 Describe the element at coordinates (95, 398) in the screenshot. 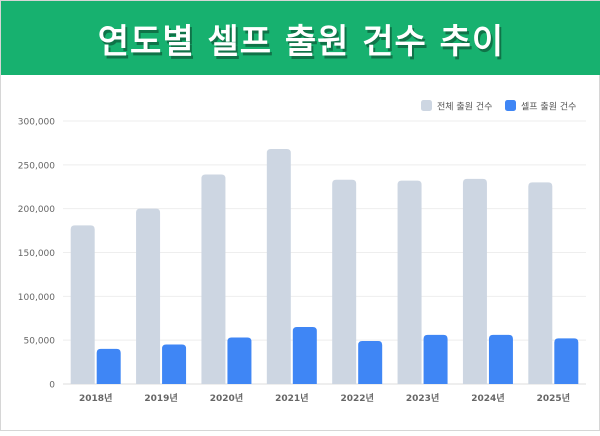

I see `x-tick-label: 2018년` at that location.